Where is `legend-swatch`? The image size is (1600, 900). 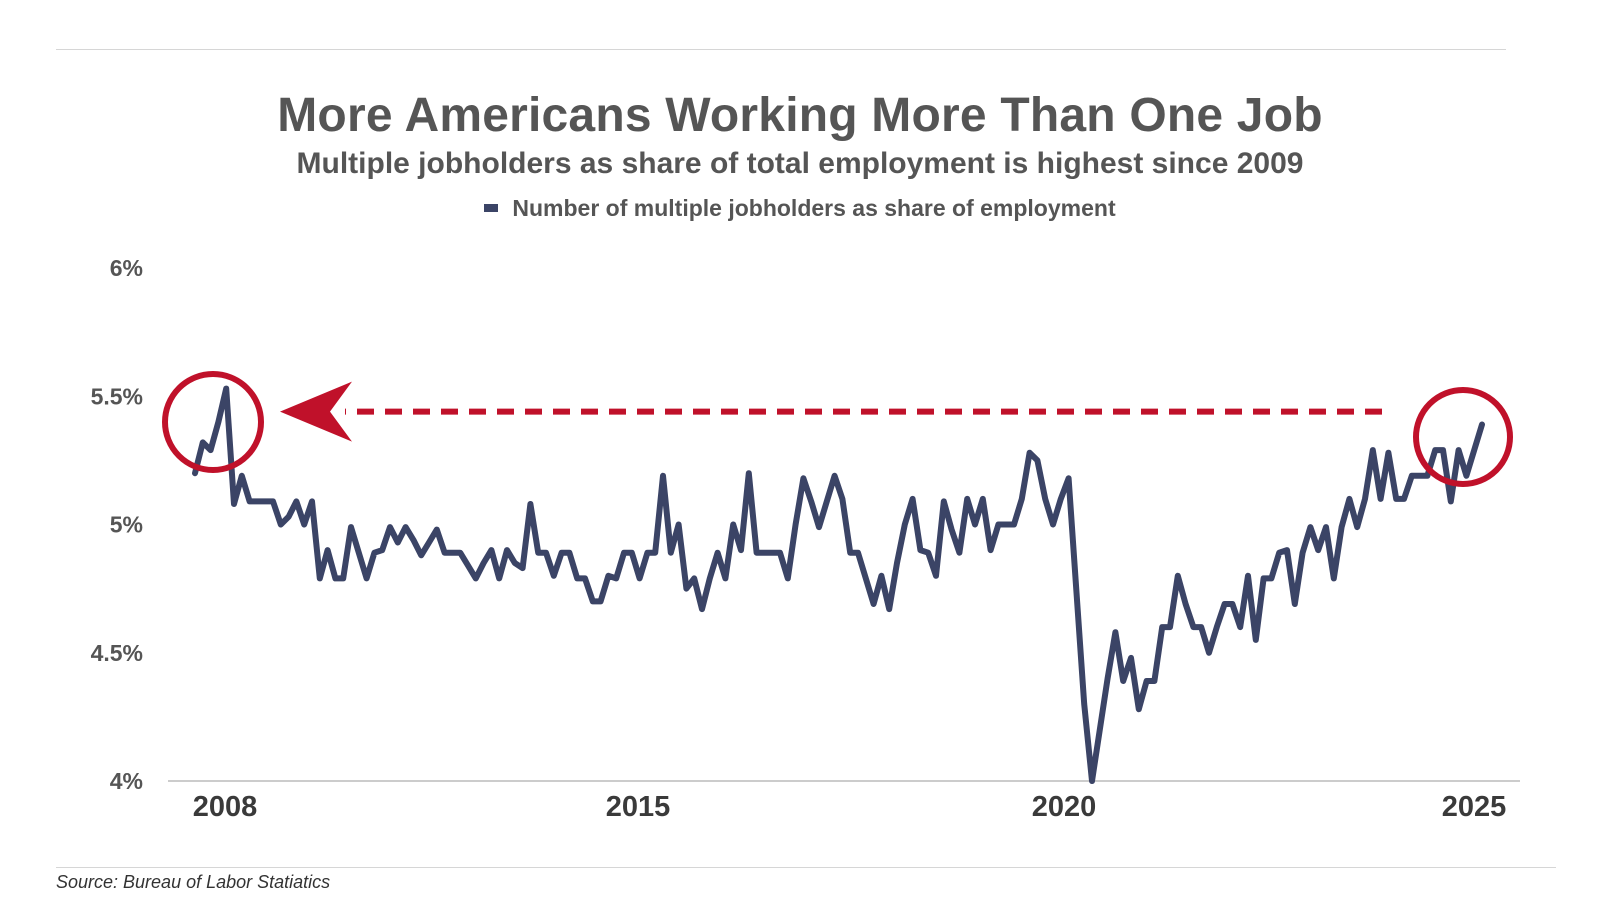 legend-swatch is located at coordinates (491, 207).